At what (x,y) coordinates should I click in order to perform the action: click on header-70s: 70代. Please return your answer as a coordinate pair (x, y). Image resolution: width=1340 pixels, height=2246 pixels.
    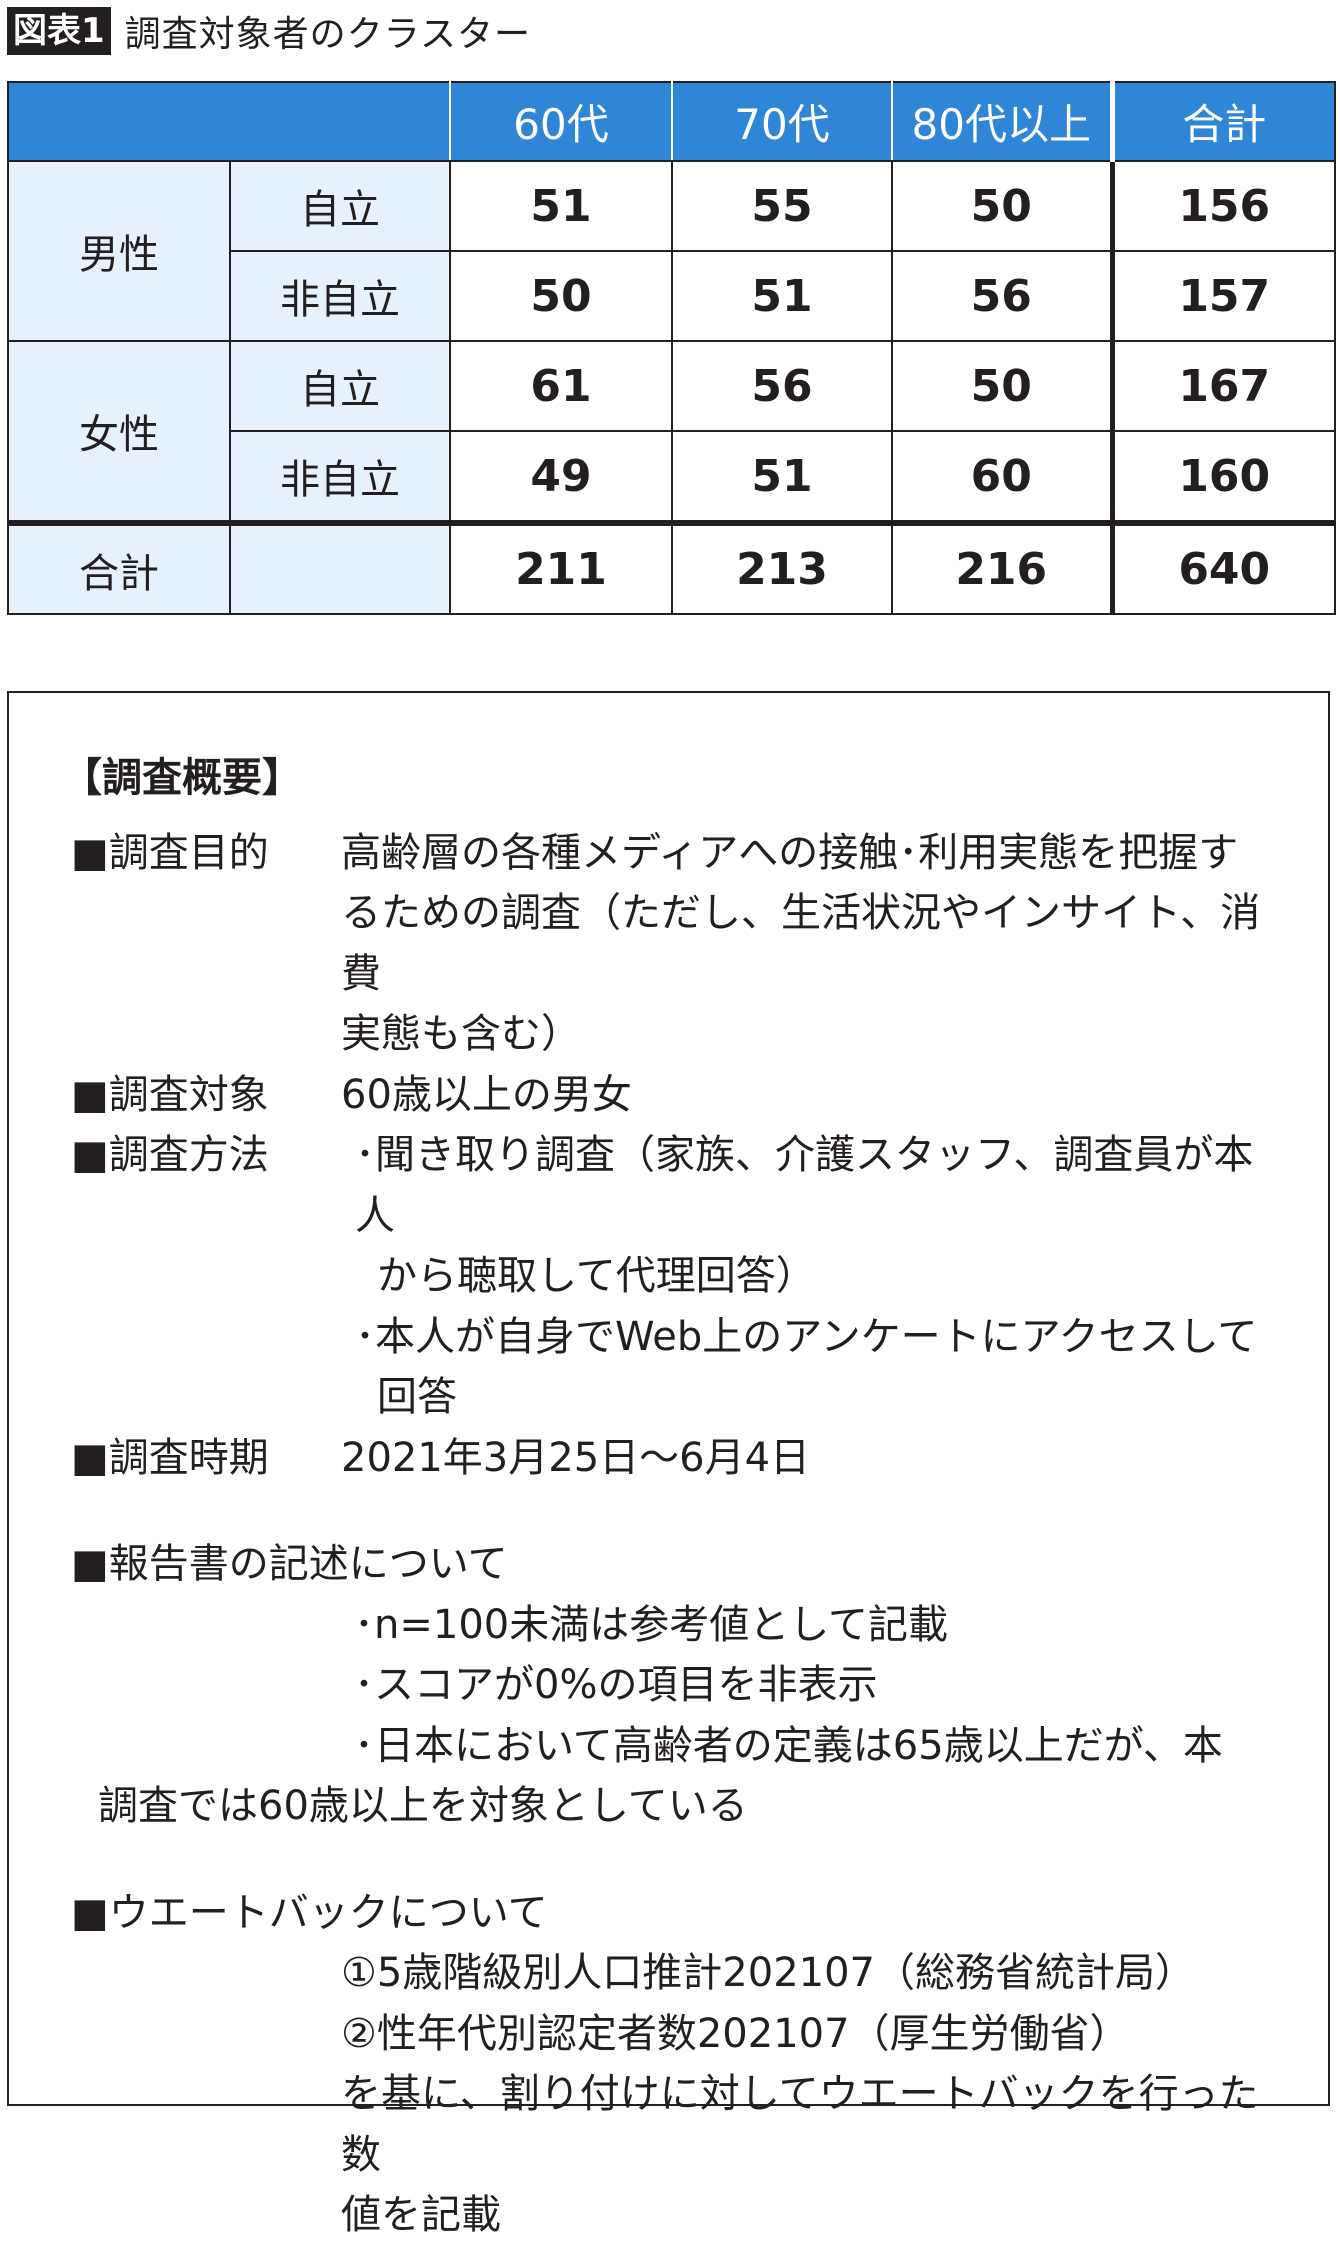
    Looking at the image, I should click on (782, 121).